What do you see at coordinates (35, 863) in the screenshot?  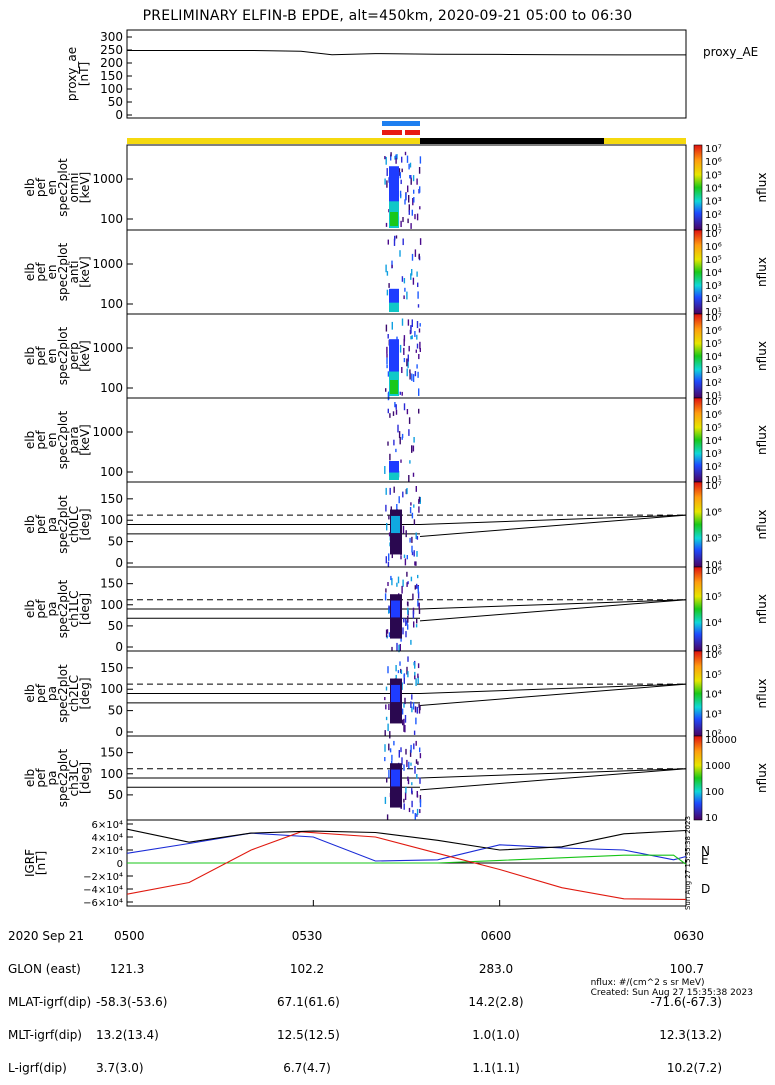 I see `igrf-ylabel: IGRF[nT]` at bounding box center [35, 863].